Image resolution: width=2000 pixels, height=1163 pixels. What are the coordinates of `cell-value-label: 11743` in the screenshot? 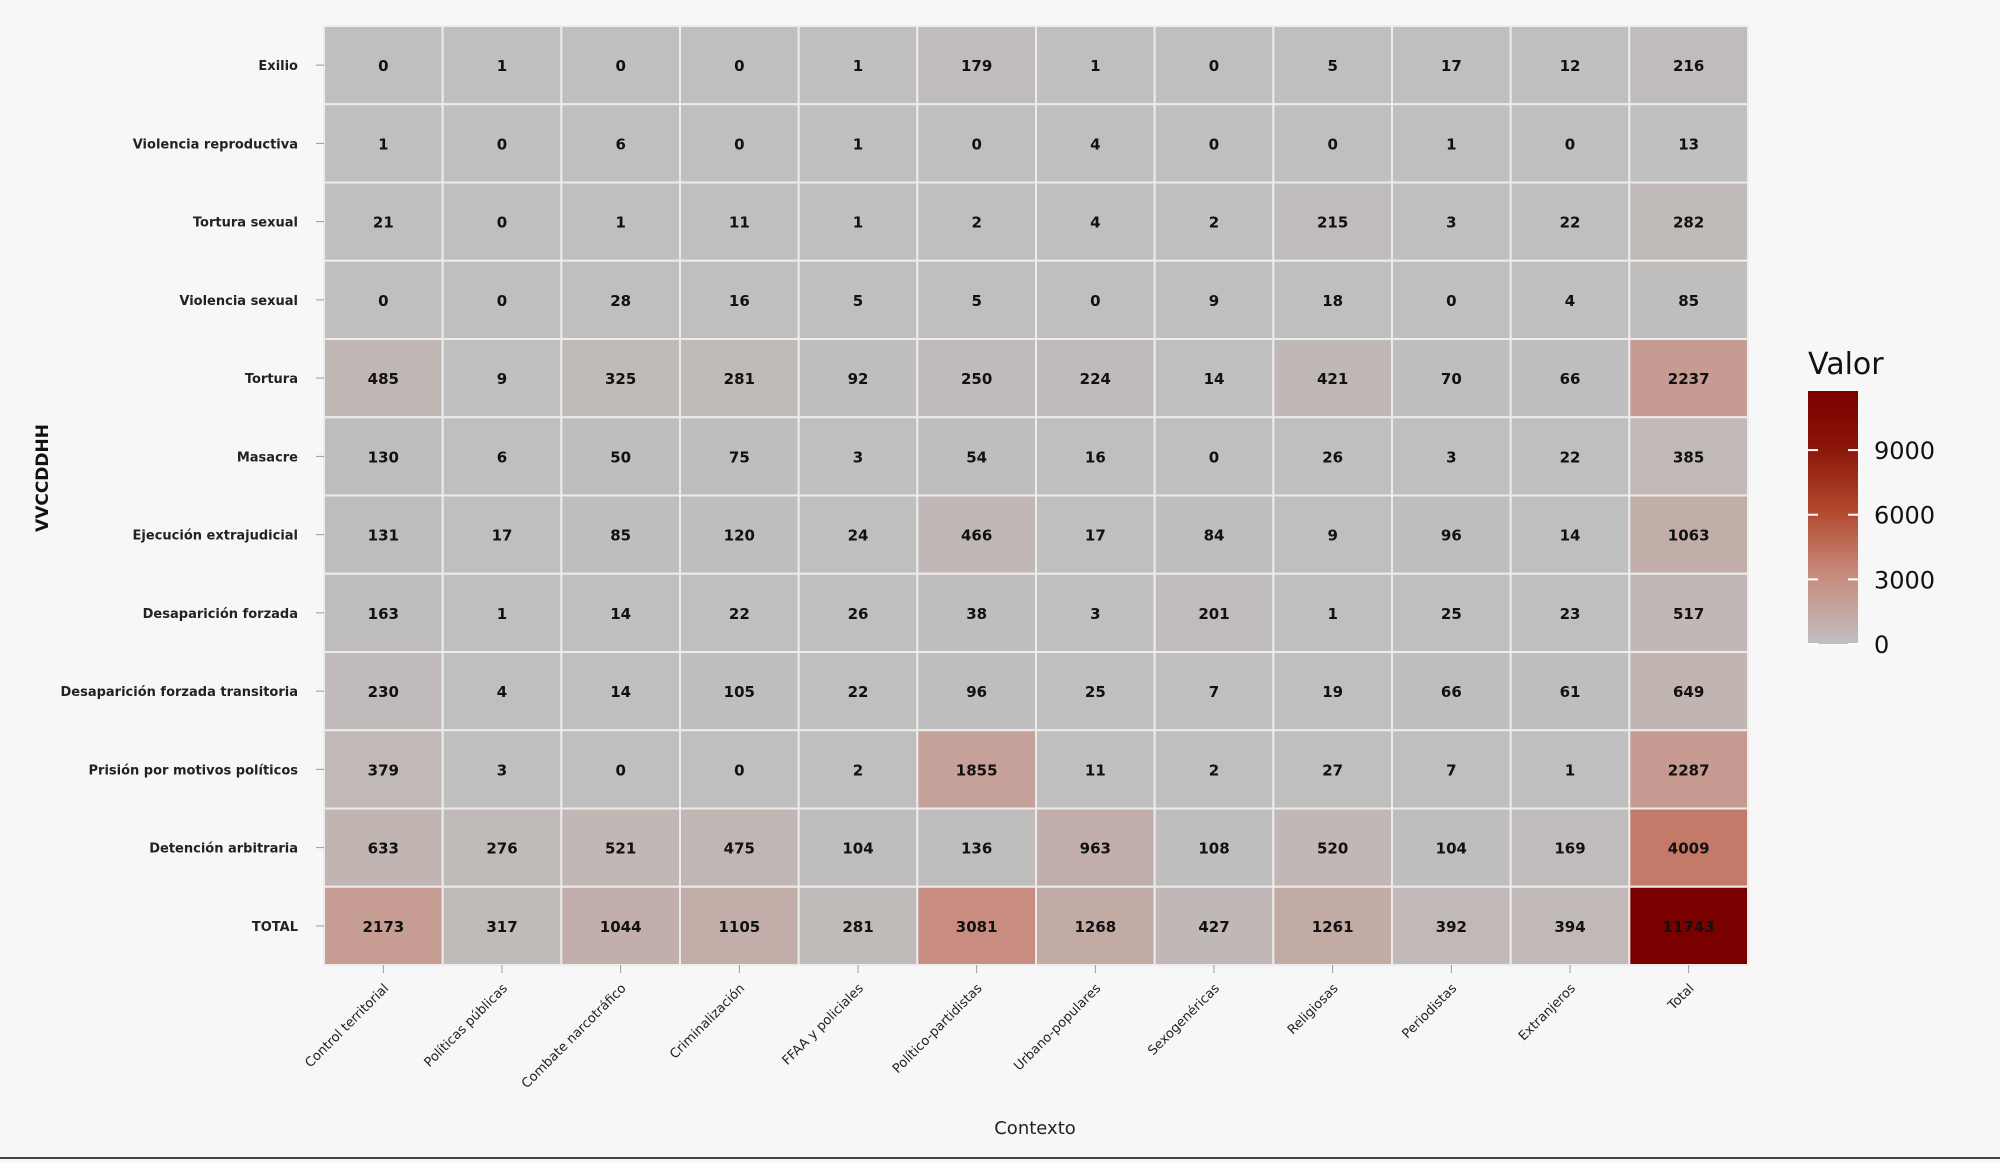 It's located at (1689, 927).